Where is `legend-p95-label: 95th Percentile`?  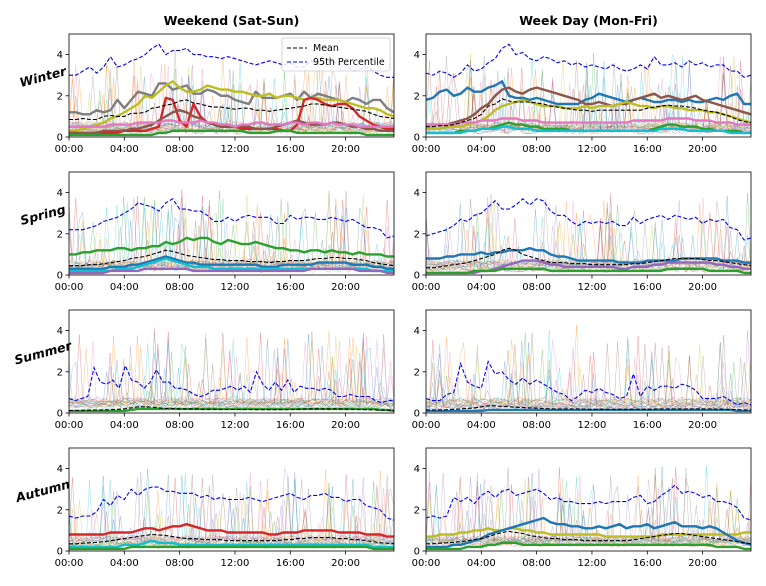 legend-p95-label: 95th Percentile is located at coordinates (349, 62).